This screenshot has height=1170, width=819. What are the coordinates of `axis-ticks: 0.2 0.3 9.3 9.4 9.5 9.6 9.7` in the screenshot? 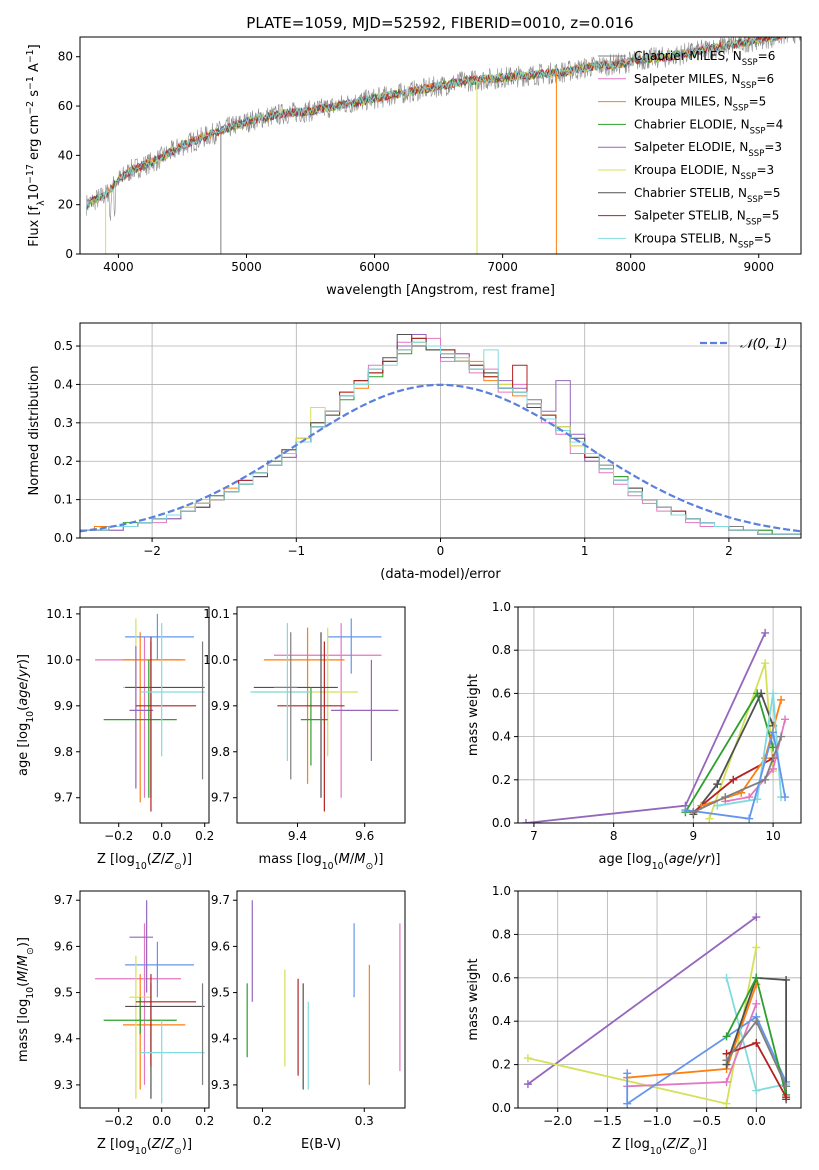 It's located at (292, 1010).